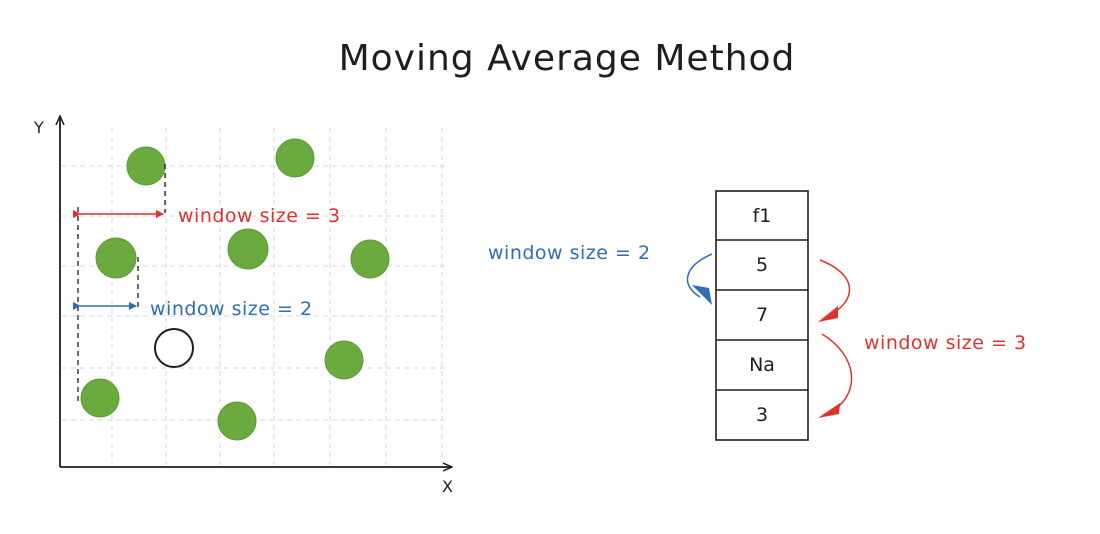 The image size is (1100, 534). What do you see at coordinates (121, 284) in the screenshot?
I see `window-guides` at bounding box center [121, 284].